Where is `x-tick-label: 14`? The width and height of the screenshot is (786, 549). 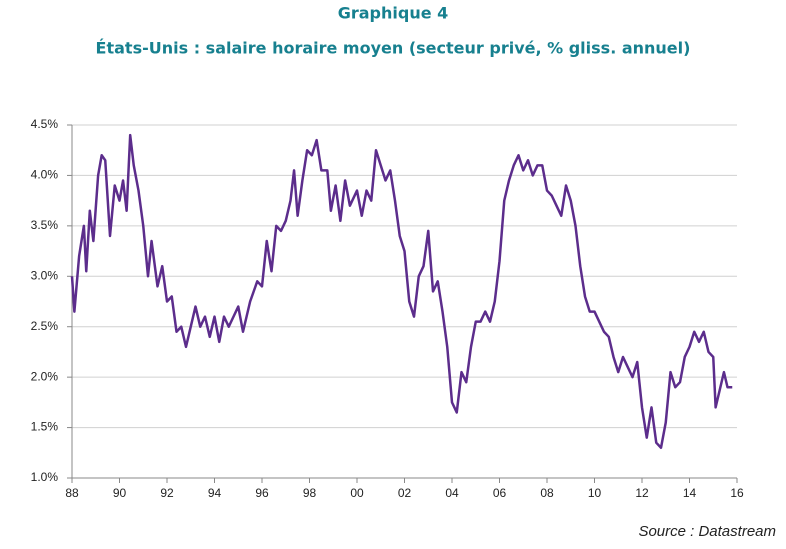 x-tick-label: 14 is located at coordinates (690, 493).